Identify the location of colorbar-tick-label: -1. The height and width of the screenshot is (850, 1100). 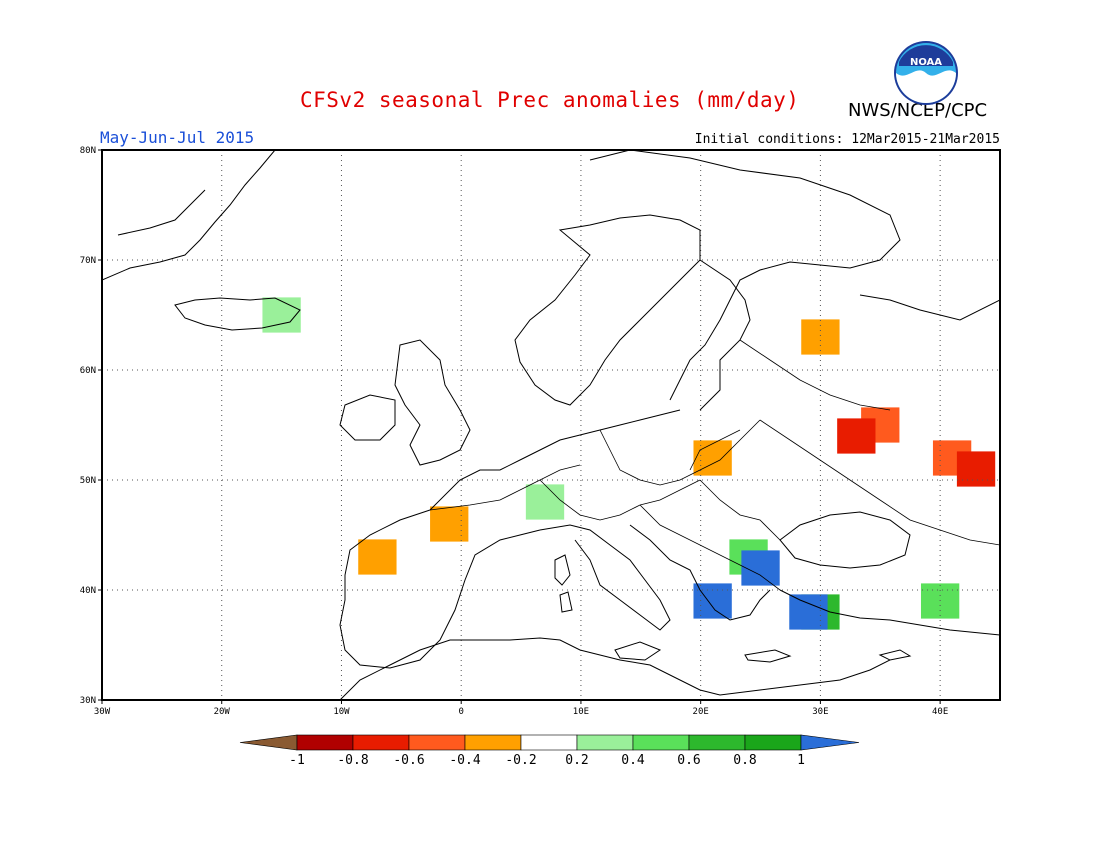
(297, 760).